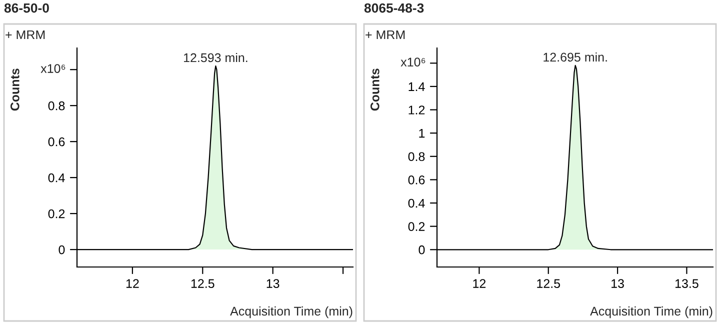 Image resolution: width=720 pixels, height=323 pixels. Describe the element at coordinates (394, 8) in the screenshot. I see `chart-title: 8065-48-3` at that location.